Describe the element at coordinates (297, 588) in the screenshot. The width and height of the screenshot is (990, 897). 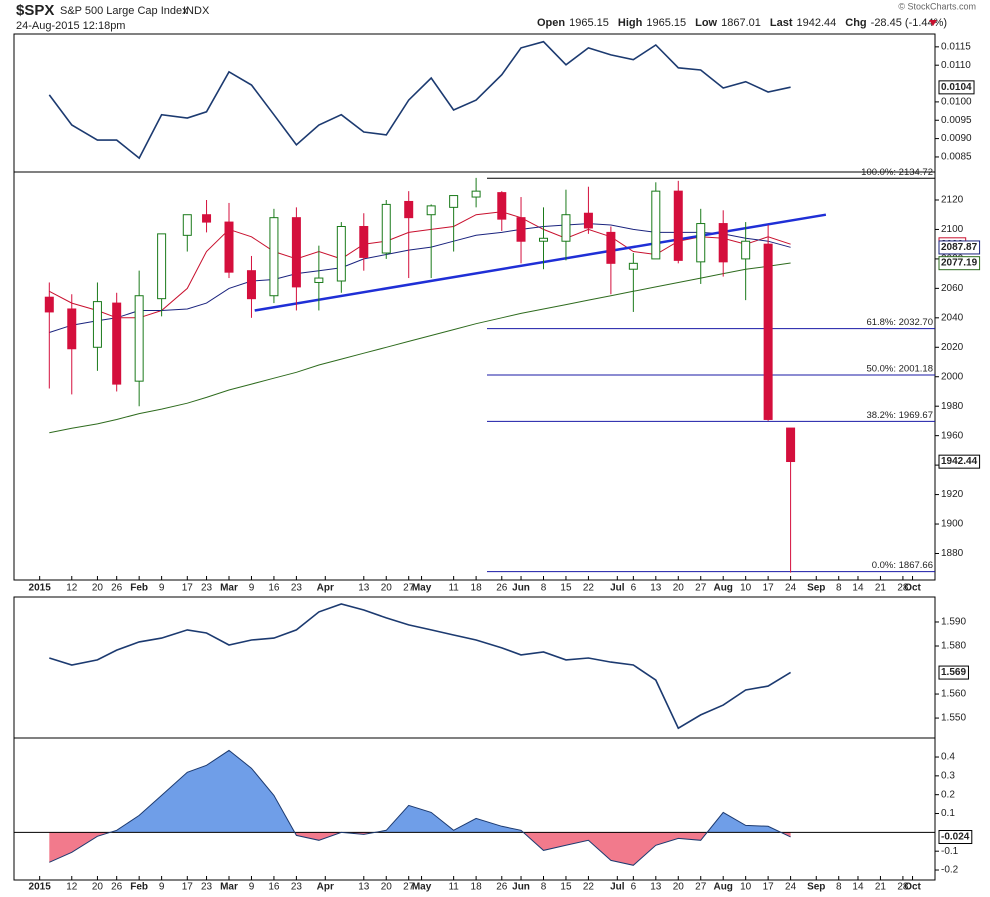
I see `x-tick-label: 23` at that location.